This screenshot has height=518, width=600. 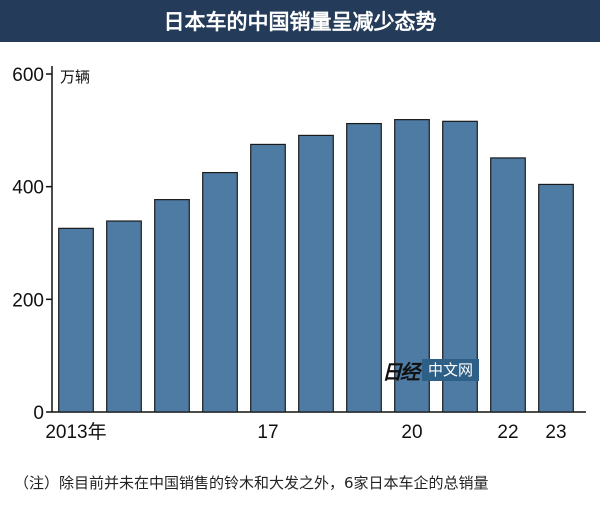 What do you see at coordinates (28, 188) in the screenshot?
I see `y-tick-label: 400` at bounding box center [28, 188].